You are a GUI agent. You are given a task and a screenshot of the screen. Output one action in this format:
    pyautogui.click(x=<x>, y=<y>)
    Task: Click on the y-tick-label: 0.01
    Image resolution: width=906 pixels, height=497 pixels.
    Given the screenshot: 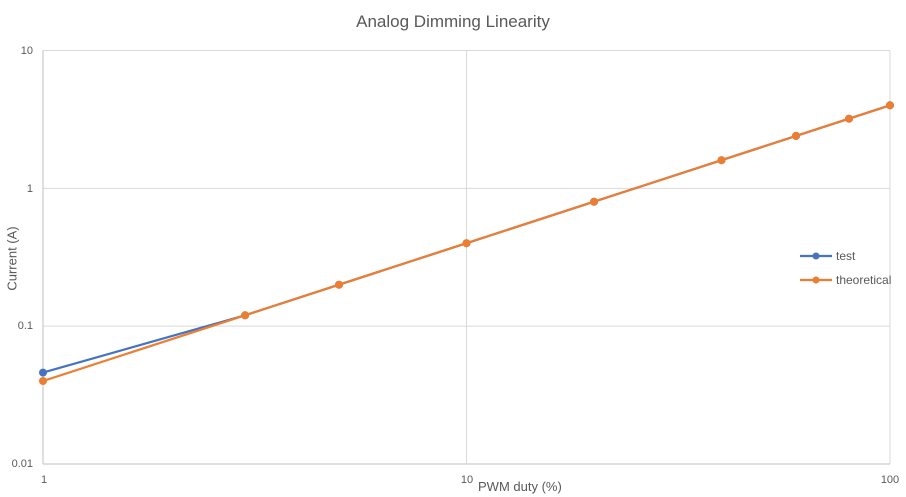 What is the action you would take?
    pyautogui.click(x=22, y=464)
    